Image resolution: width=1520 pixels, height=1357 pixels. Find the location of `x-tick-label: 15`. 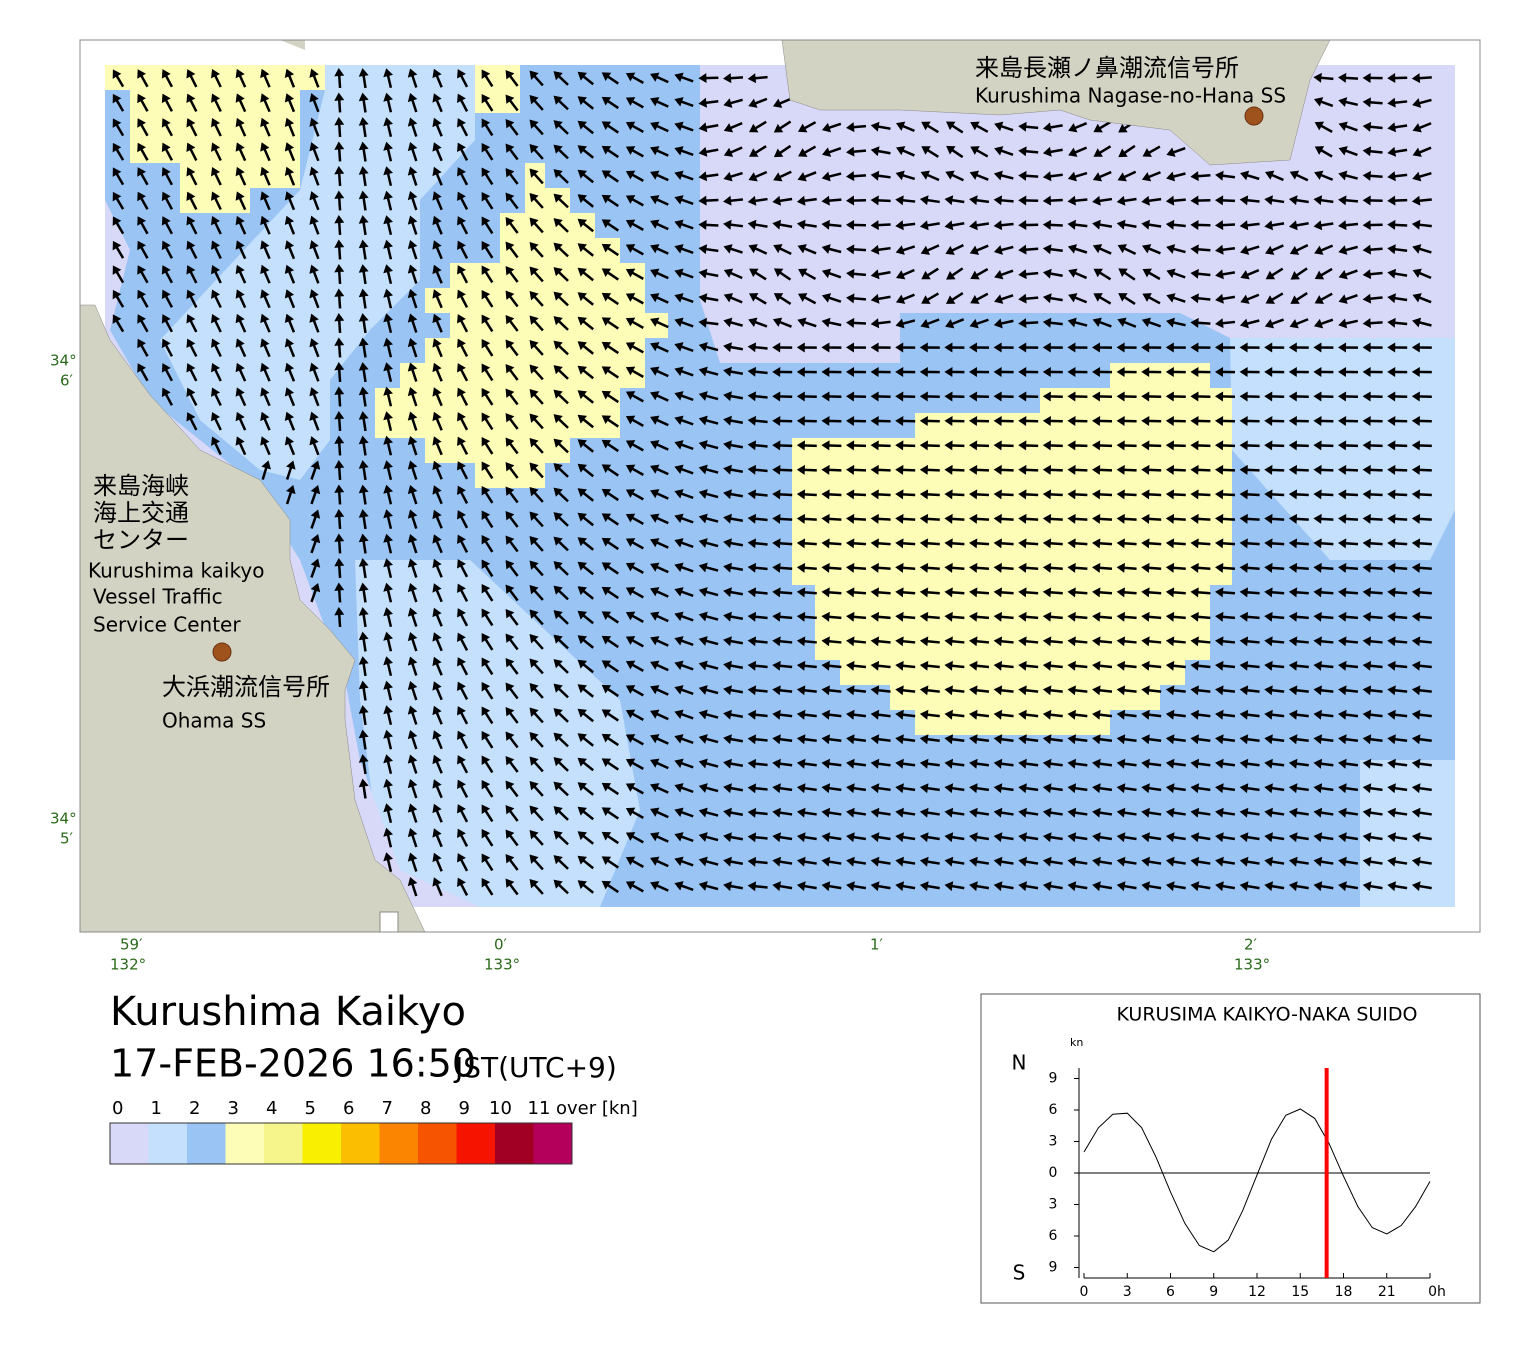

x-tick-label: 15 is located at coordinates (1300, 1292).